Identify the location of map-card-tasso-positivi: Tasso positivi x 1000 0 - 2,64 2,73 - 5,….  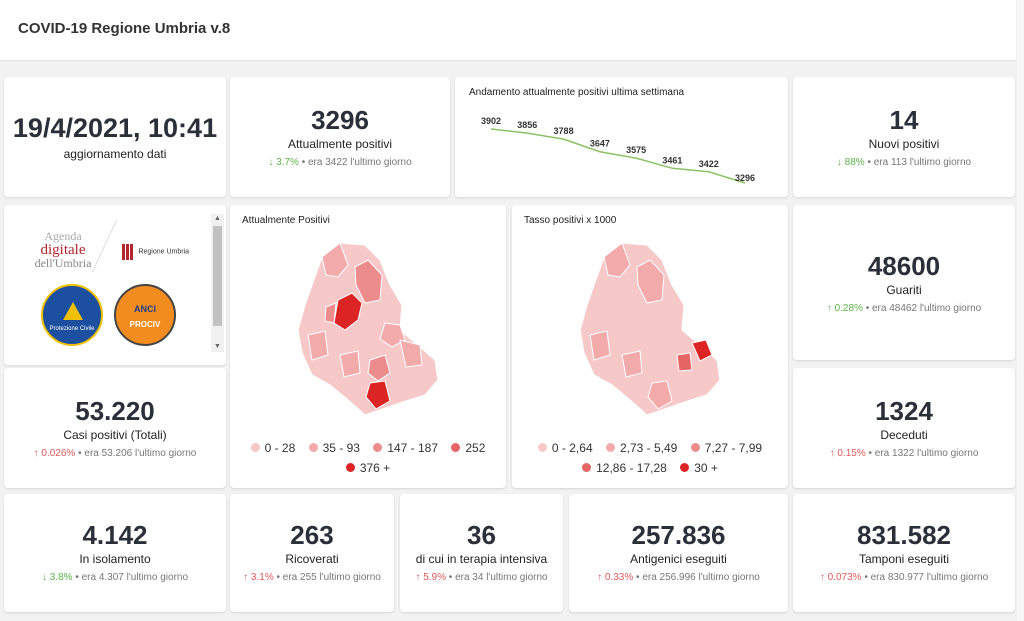
(650, 346).